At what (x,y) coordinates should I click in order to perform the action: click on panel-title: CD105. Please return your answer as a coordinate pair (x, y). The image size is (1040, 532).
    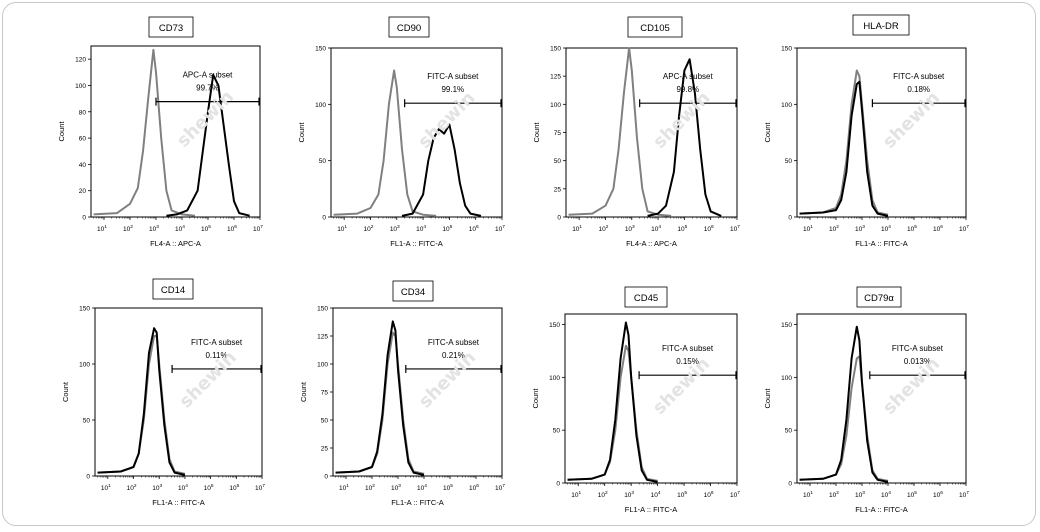
    Looking at the image, I should click on (655, 28).